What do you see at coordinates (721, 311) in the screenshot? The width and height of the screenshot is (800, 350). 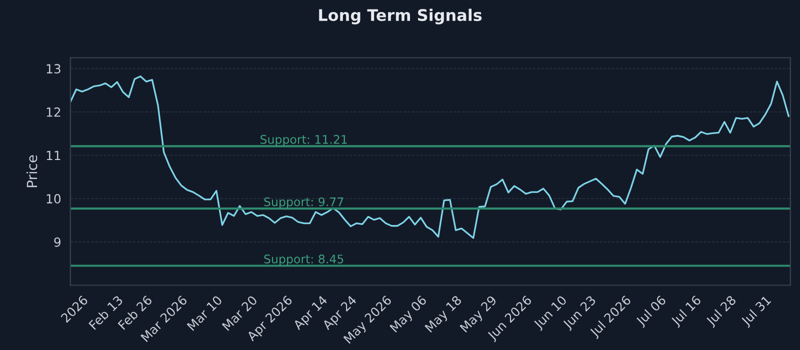 I see `x-tick-label: Jul 28` at bounding box center [721, 311].